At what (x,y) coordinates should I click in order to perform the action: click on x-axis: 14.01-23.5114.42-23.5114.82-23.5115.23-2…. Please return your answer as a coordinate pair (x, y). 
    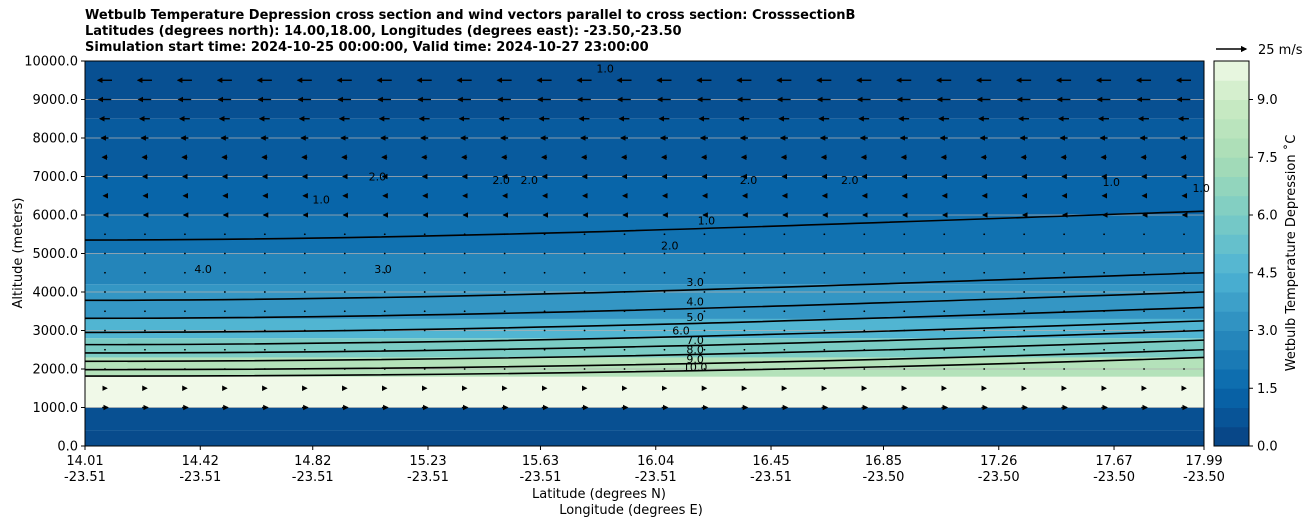
    Looking at the image, I should click on (644, 465).